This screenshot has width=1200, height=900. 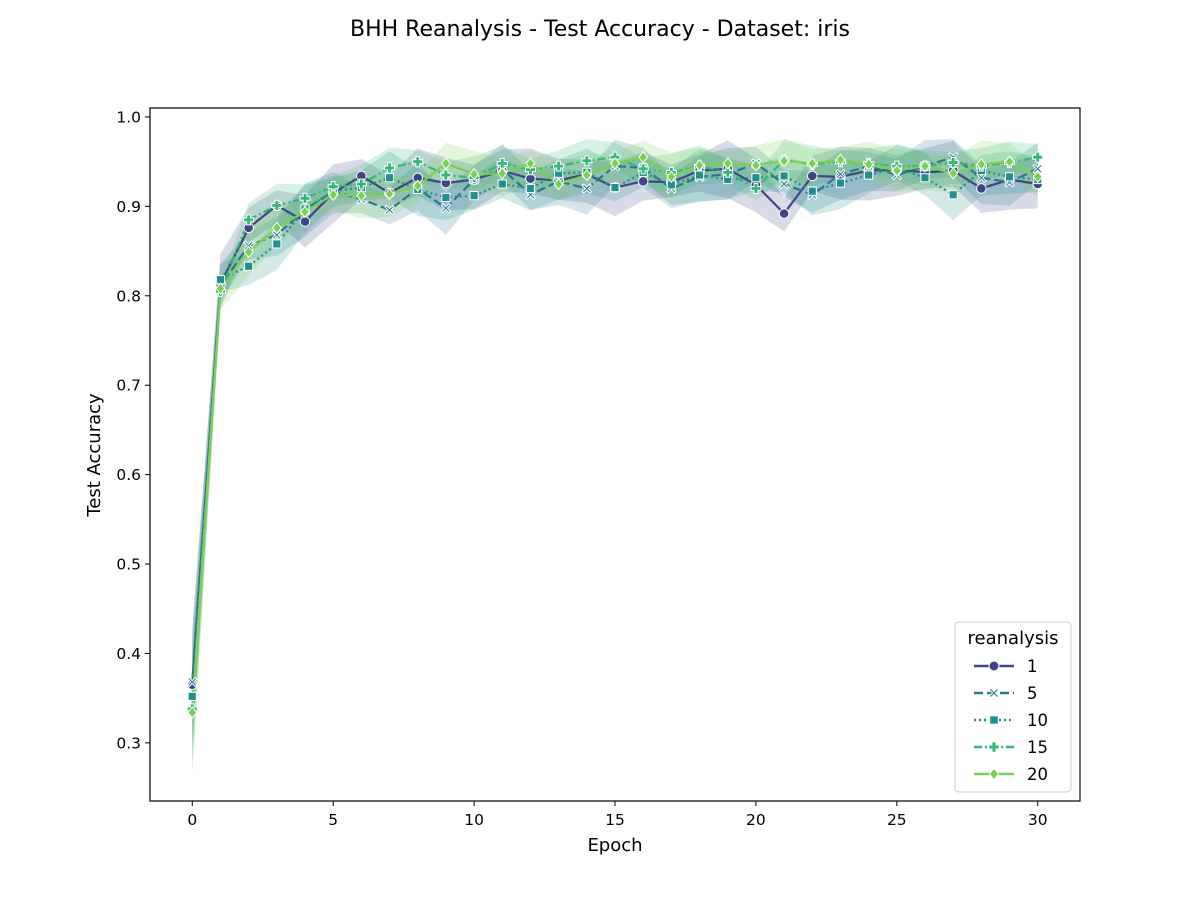 I want to click on x-tick-label: 25, so click(x=897, y=820).